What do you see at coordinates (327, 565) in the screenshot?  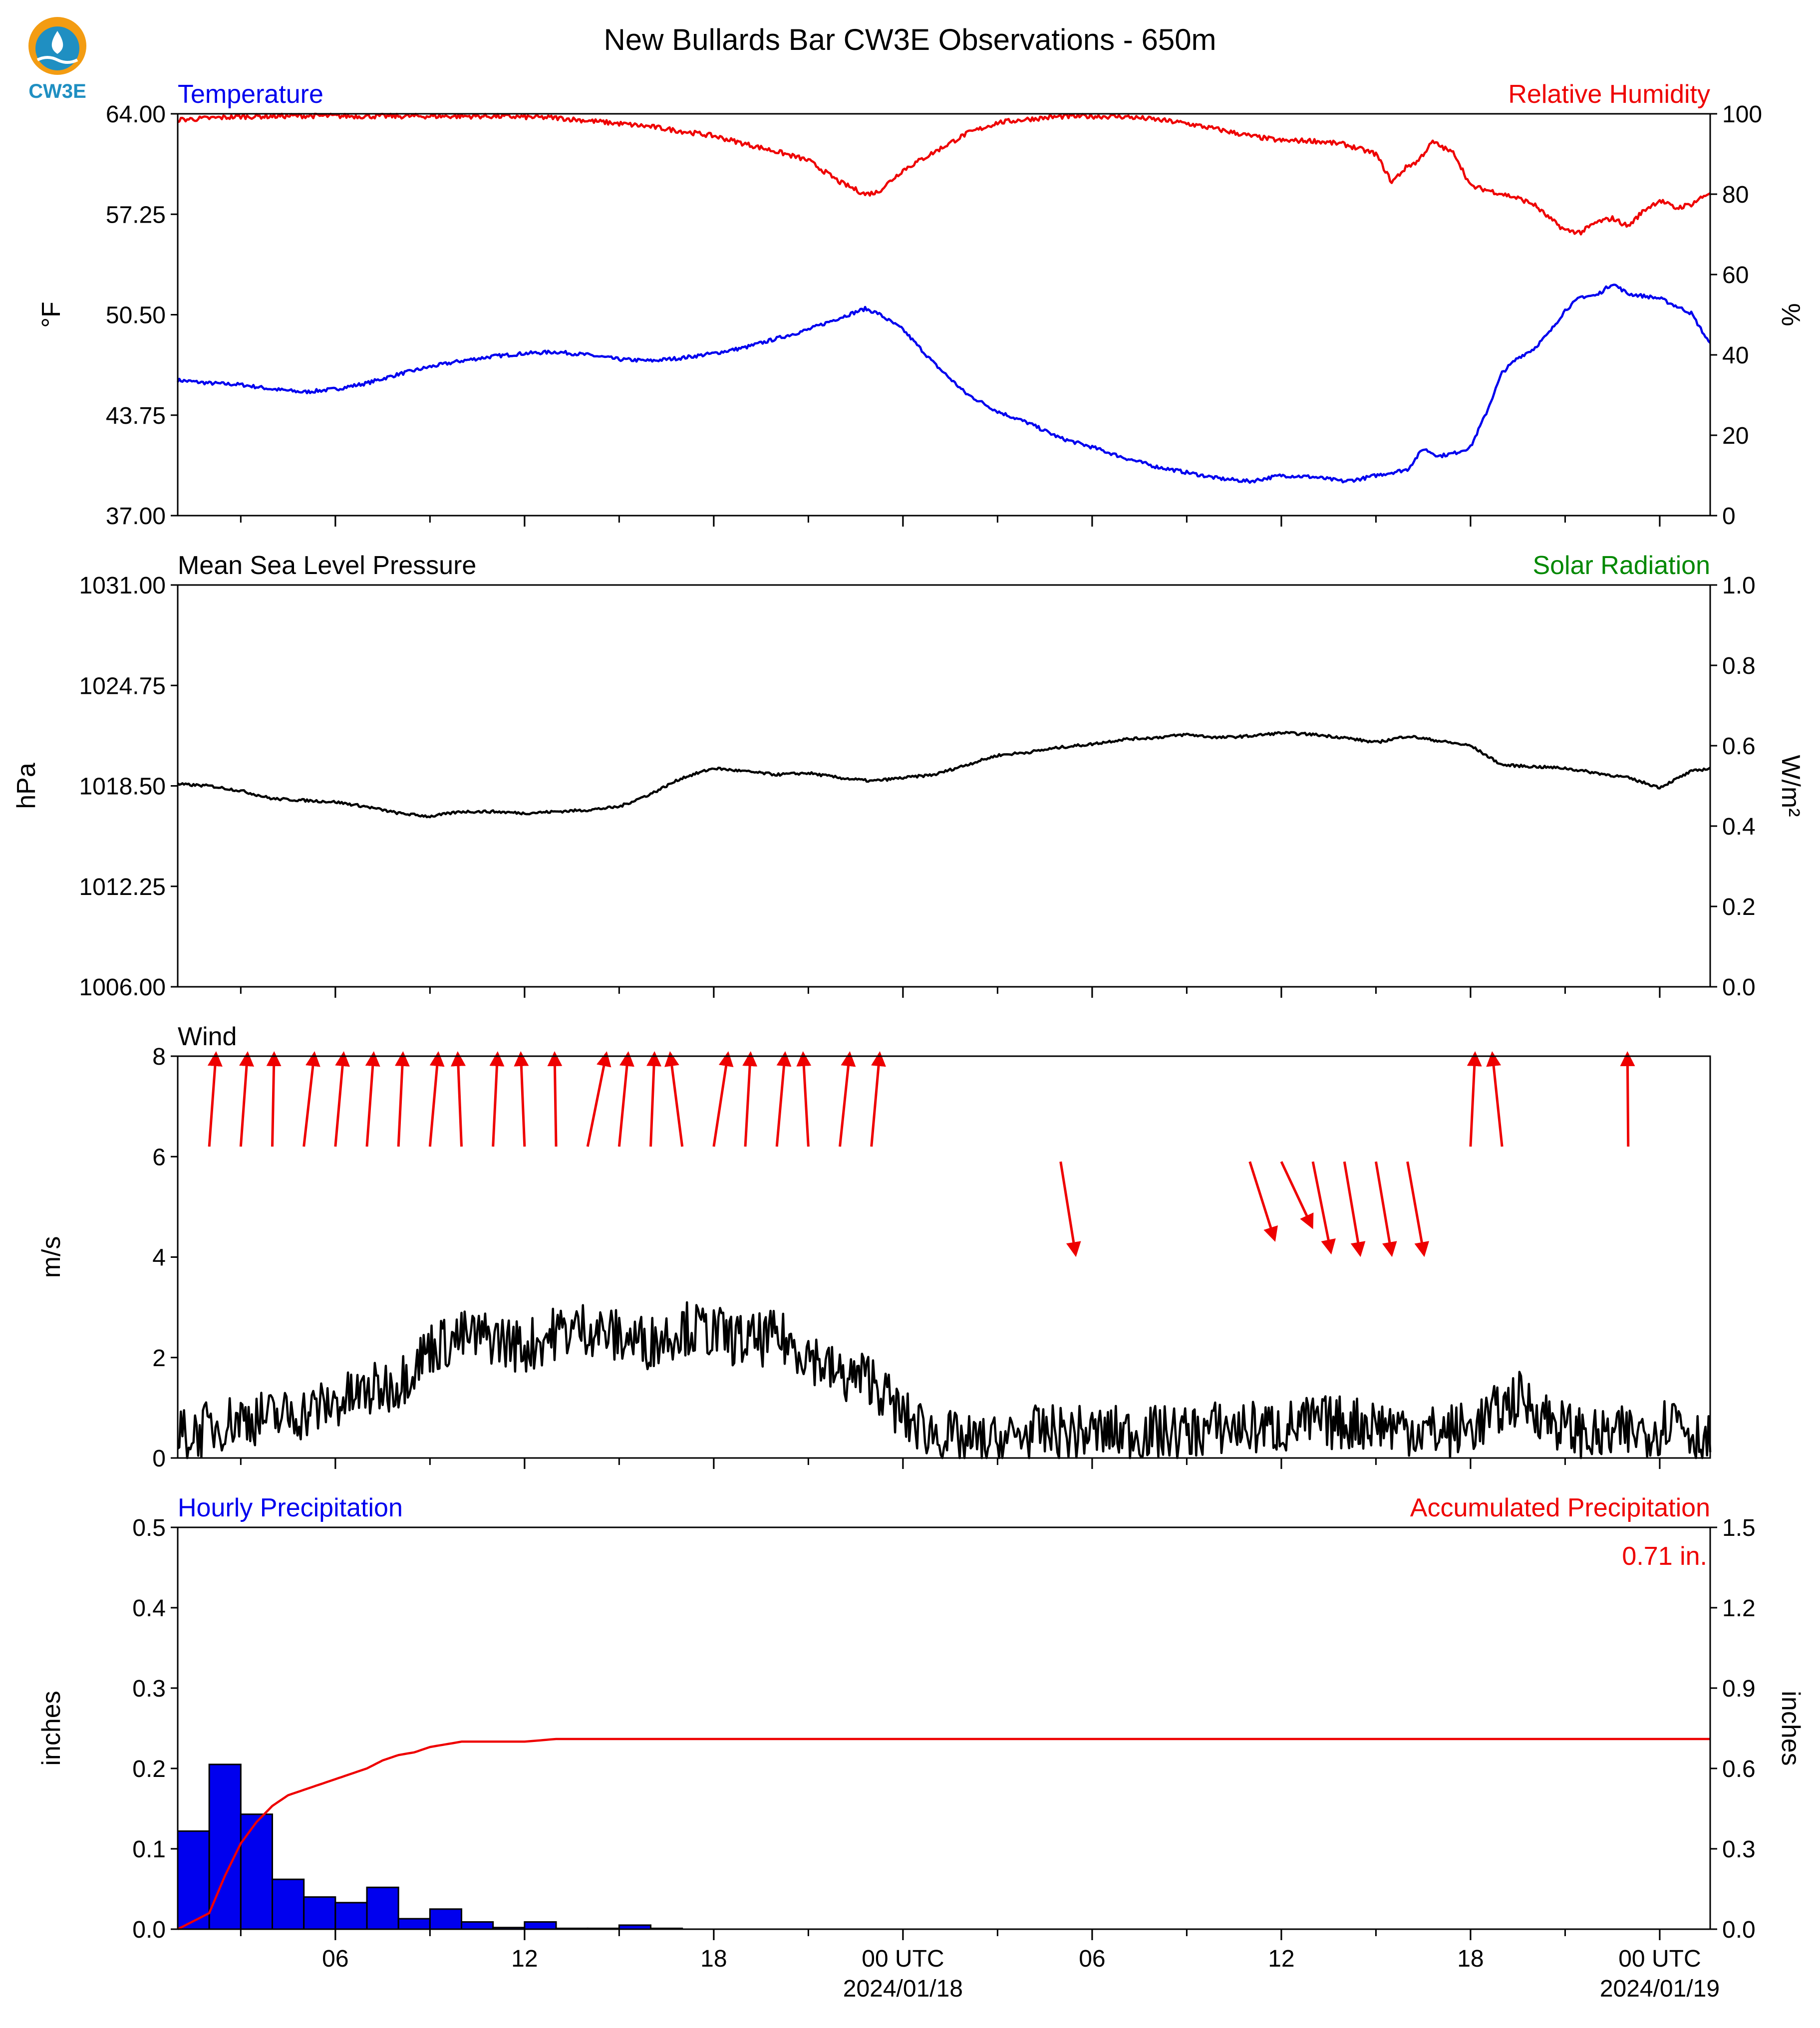 I see `panel-left-title: Mean Sea Level Pressure` at bounding box center [327, 565].